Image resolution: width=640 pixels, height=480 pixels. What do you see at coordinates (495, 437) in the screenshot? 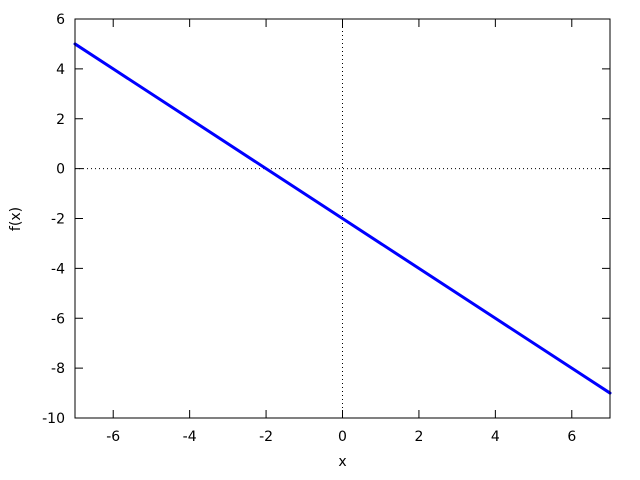
I see `x-tick-label: 4` at bounding box center [495, 437].